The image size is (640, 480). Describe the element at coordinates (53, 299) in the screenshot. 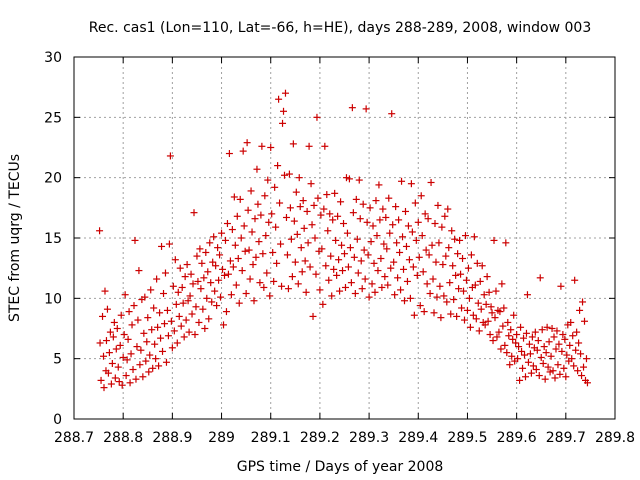

I see `y-tick-label: 10` at that location.